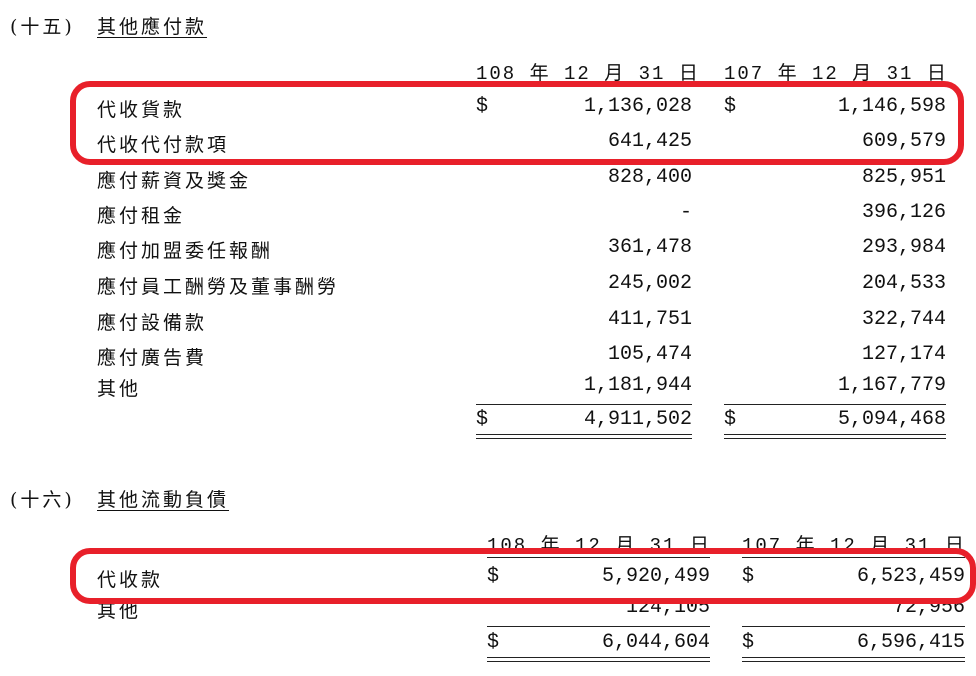 Image resolution: width=976 pixels, height=676 pixels. Describe the element at coordinates (655, 576) in the screenshot. I see `value-2019: 5,920,499` at that location.